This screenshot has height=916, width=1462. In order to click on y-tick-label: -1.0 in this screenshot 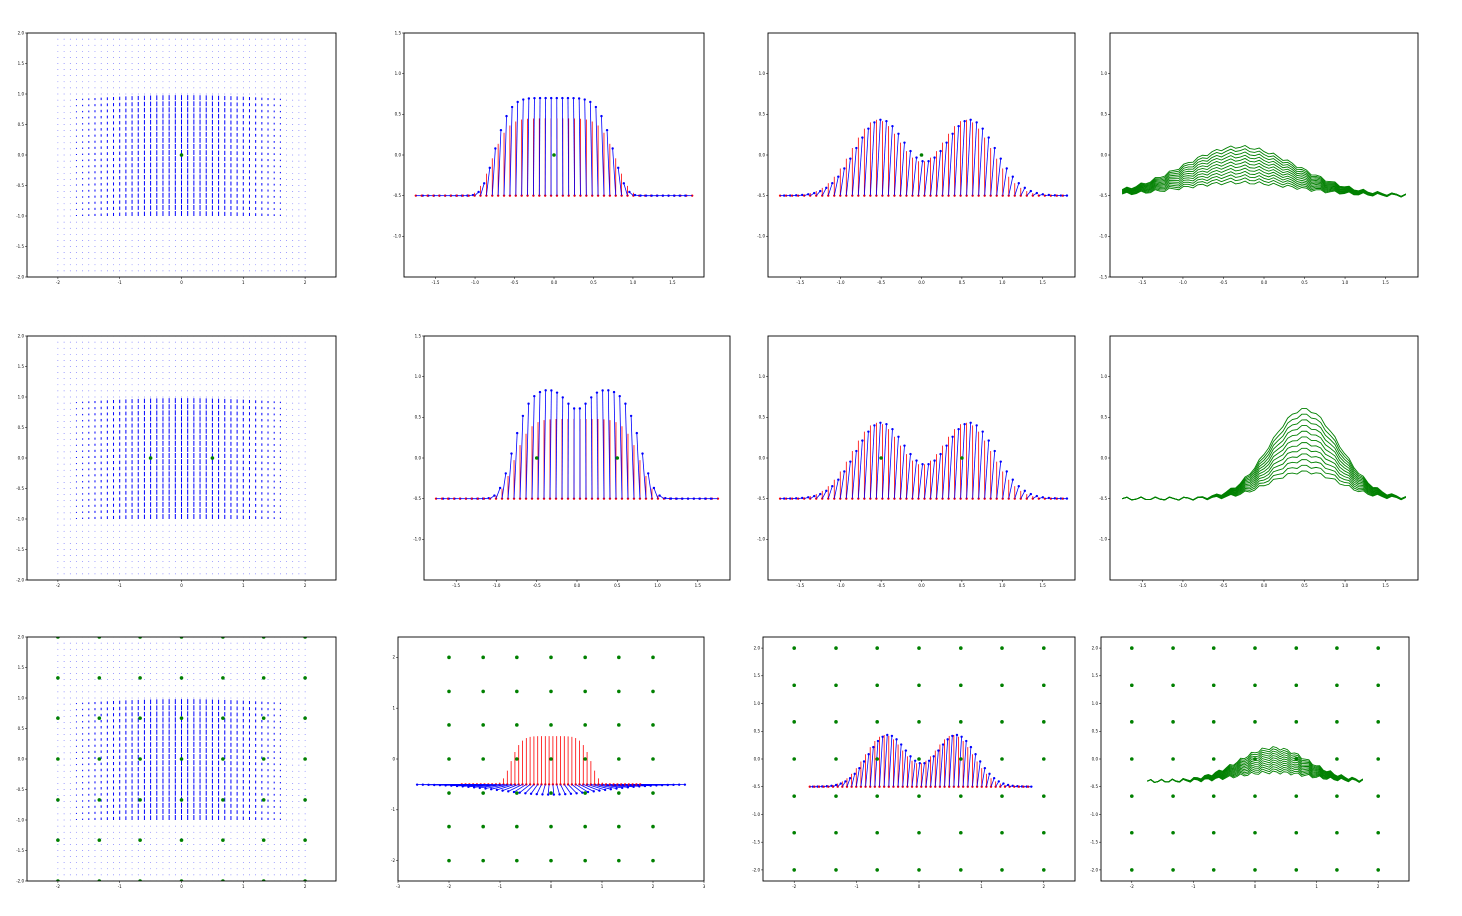, I will do `click(417, 539)`.